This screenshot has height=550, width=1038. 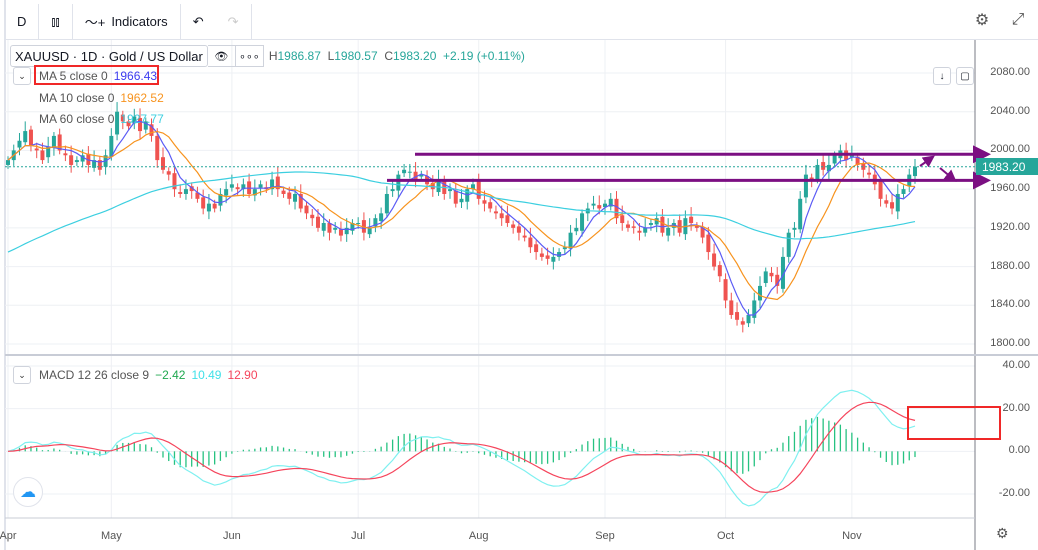 I want to click on symbol-title: XAUUSD · 1D · Gold / US Dollar, so click(x=109, y=56).